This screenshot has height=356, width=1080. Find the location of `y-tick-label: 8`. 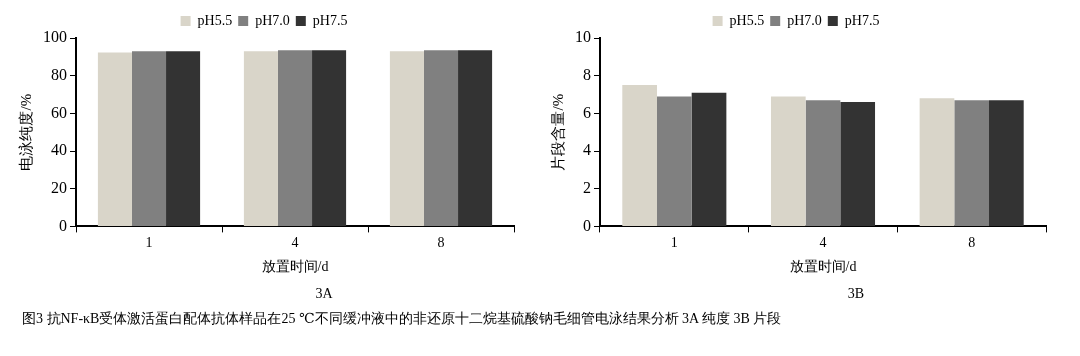

y-tick-label: 8 is located at coordinates (587, 74).